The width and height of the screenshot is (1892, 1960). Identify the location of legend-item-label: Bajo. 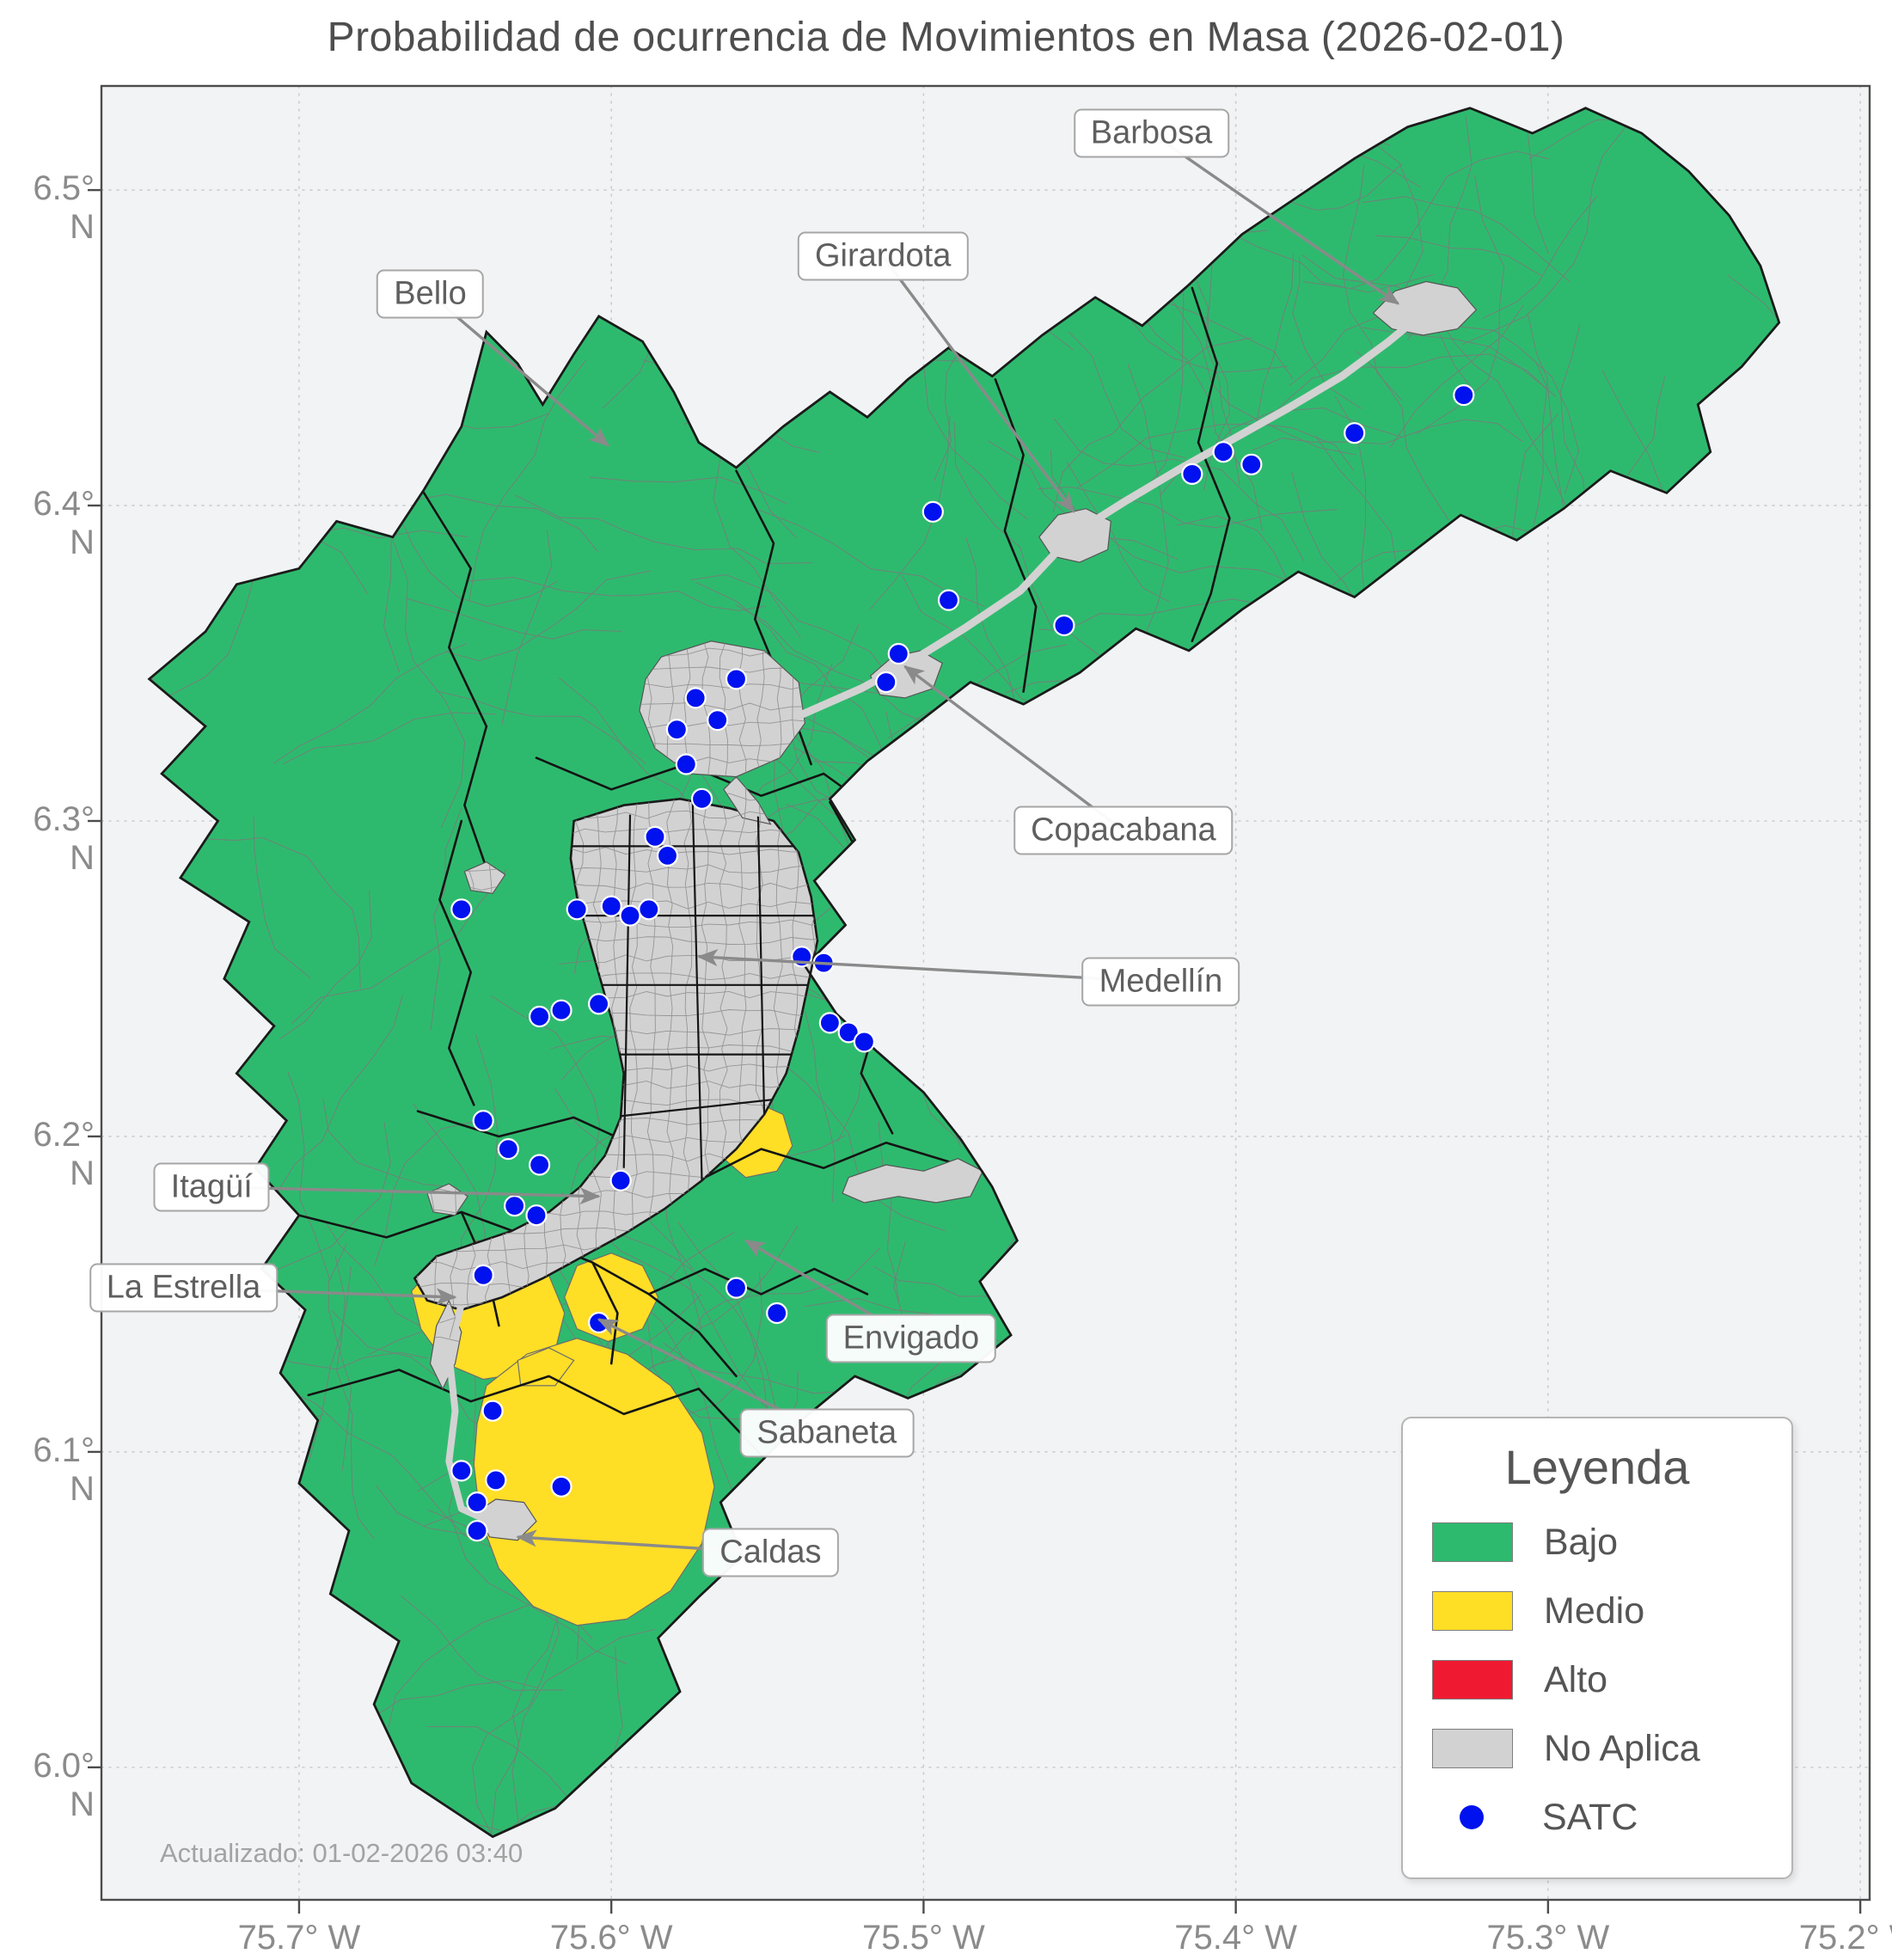
(1581, 1542).